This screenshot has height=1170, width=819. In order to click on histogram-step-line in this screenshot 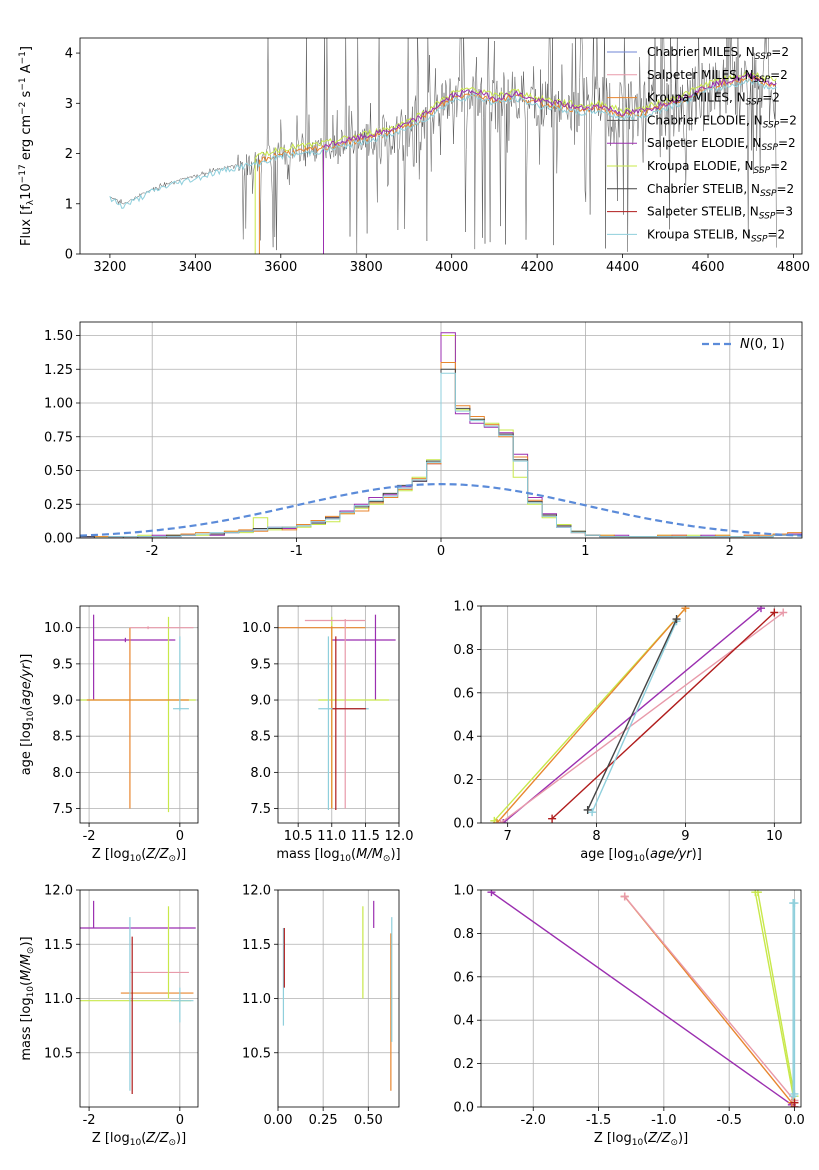, I will do `click(441, 455)`.